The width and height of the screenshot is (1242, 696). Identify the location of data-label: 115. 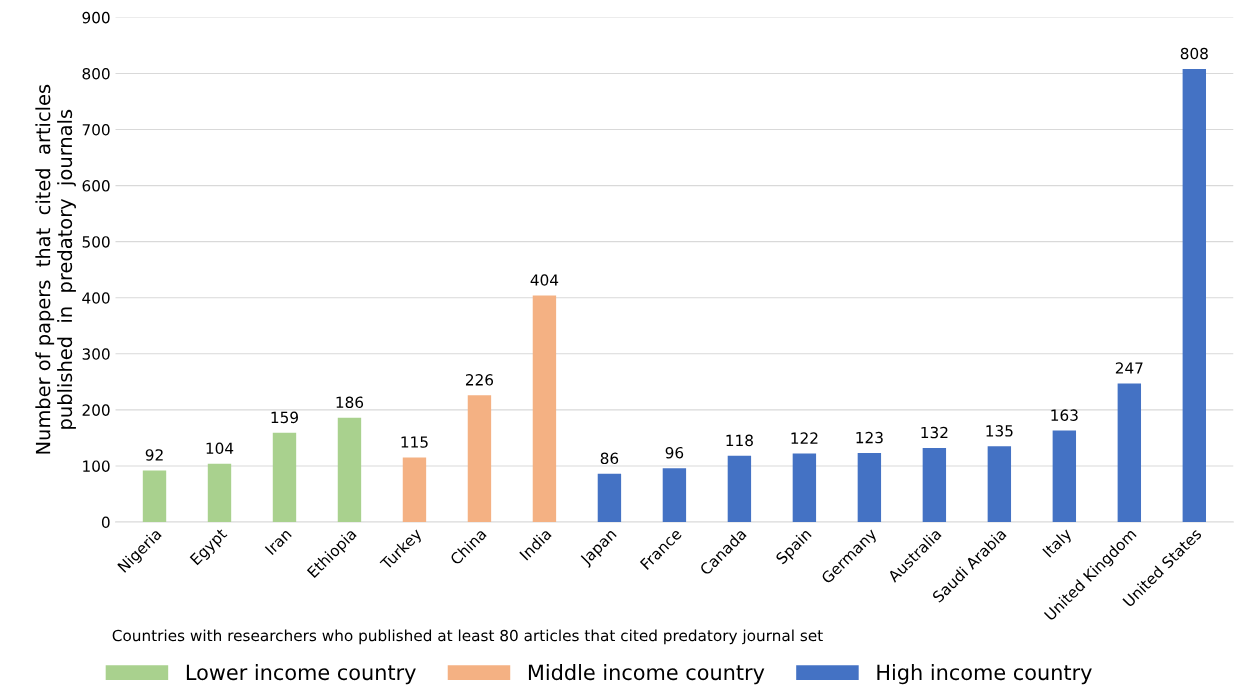
(414, 442).